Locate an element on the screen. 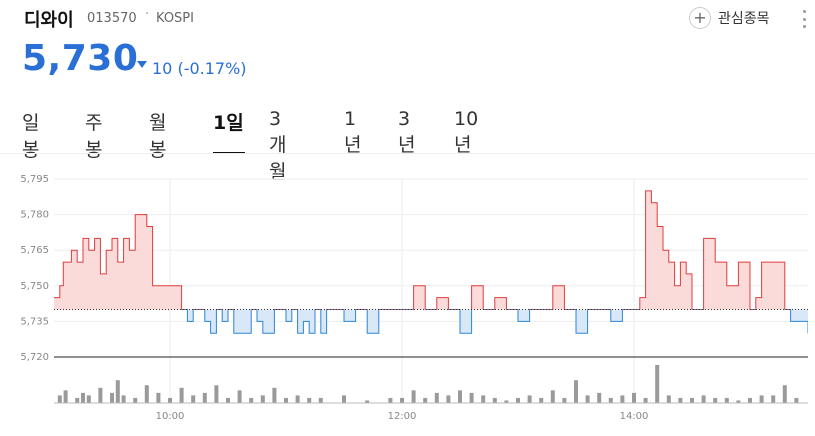 Image resolution: width=815 pixels, height=436 pixels. tab-daily: 일봉 is located at coordinates (31, 136).